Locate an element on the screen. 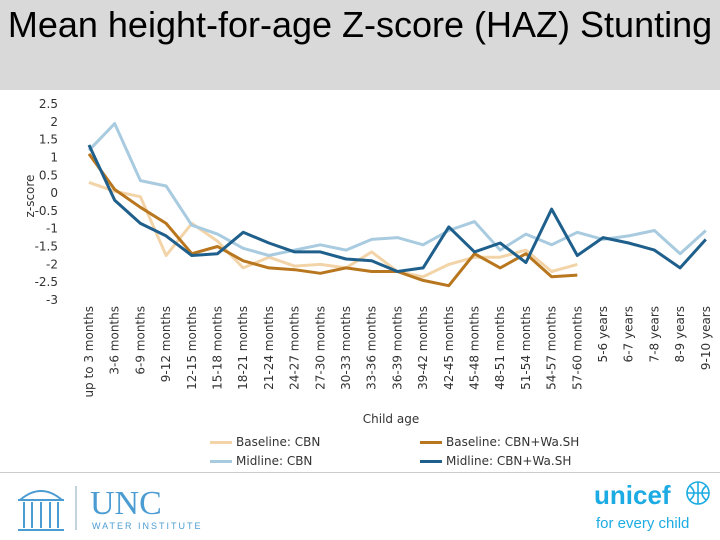 Image resolution: width=720 pixels, height=540 pixels. unicef-tagline: for every child is located at coordinates (642, 523).